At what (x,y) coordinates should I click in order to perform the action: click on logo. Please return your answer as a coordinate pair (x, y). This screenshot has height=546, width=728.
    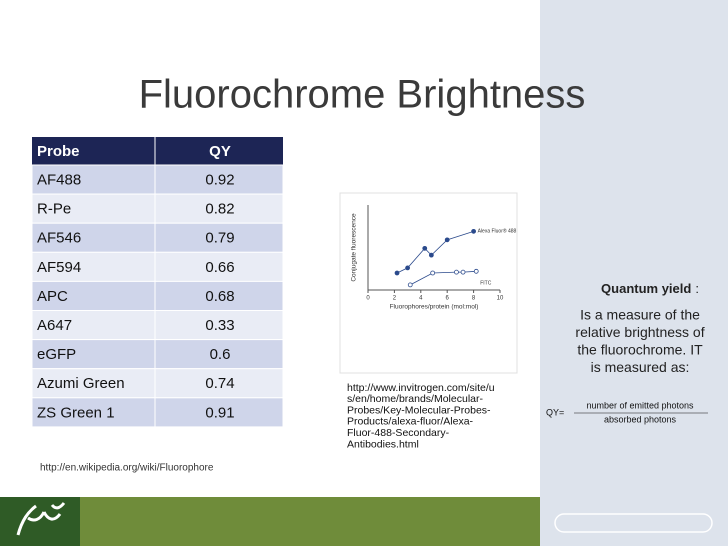
    Looking at the image, I should click on (41, 519).